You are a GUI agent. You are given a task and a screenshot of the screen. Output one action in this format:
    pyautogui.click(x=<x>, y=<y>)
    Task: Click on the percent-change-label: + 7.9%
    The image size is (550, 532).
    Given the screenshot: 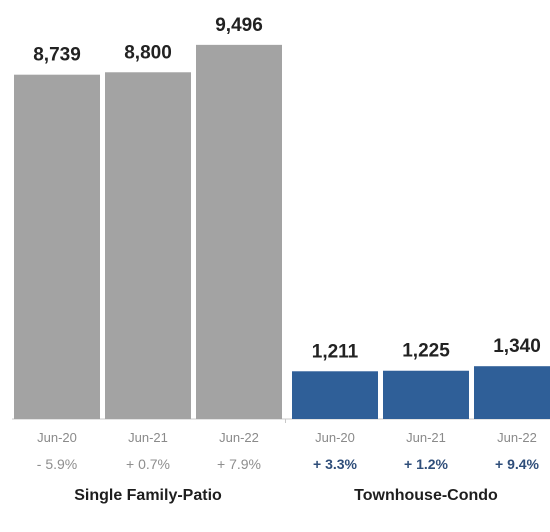 What is the action you would take?
    pyautogui.click(x=239, y=464)
    